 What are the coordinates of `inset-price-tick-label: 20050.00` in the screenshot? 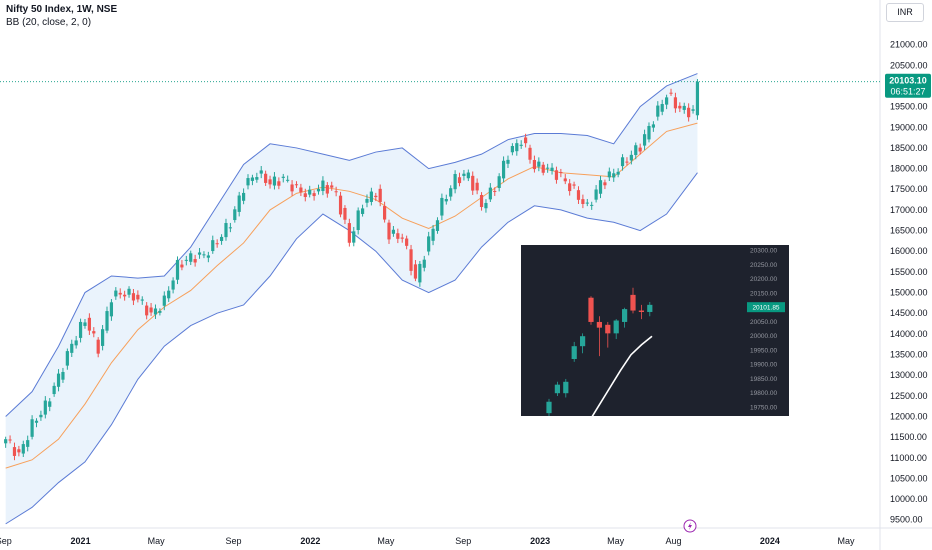 It's located at (763, 322).